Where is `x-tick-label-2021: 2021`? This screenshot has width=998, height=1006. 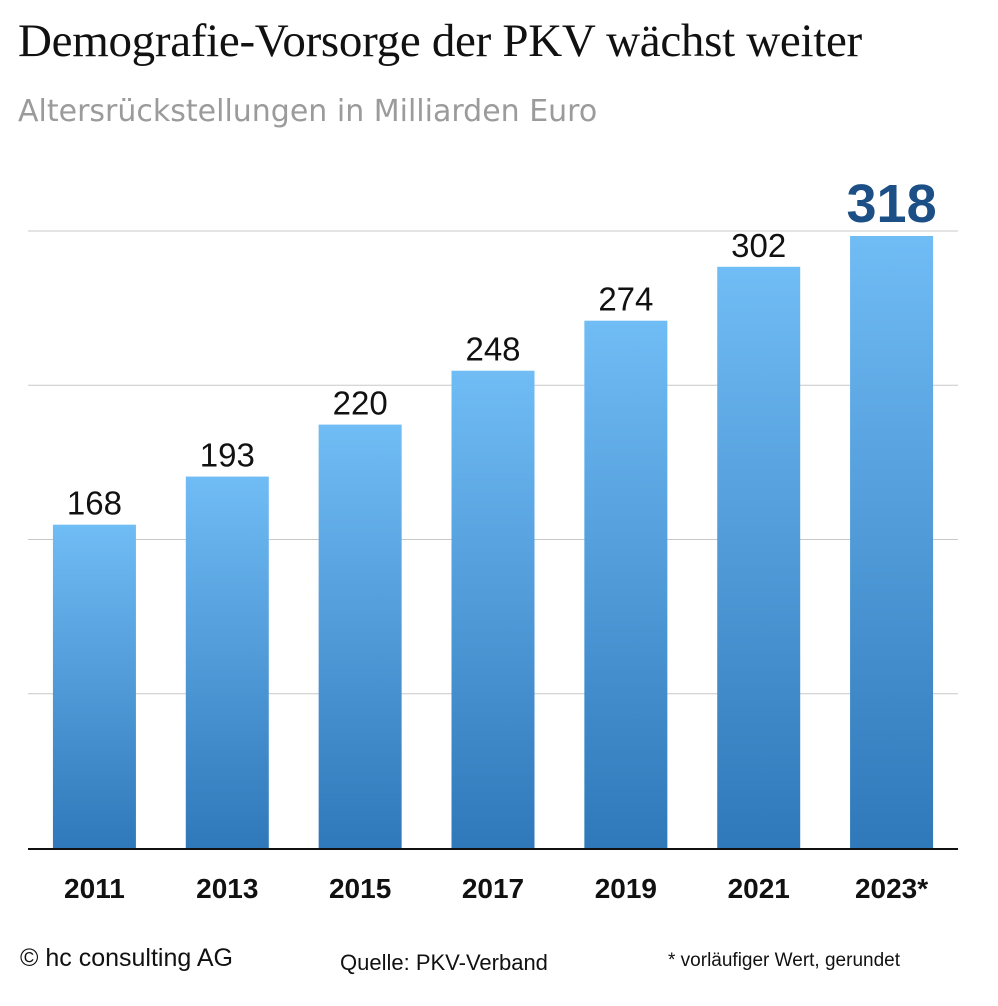 x-tick-label-2021: 2021 is located at coordinates (759, 888).